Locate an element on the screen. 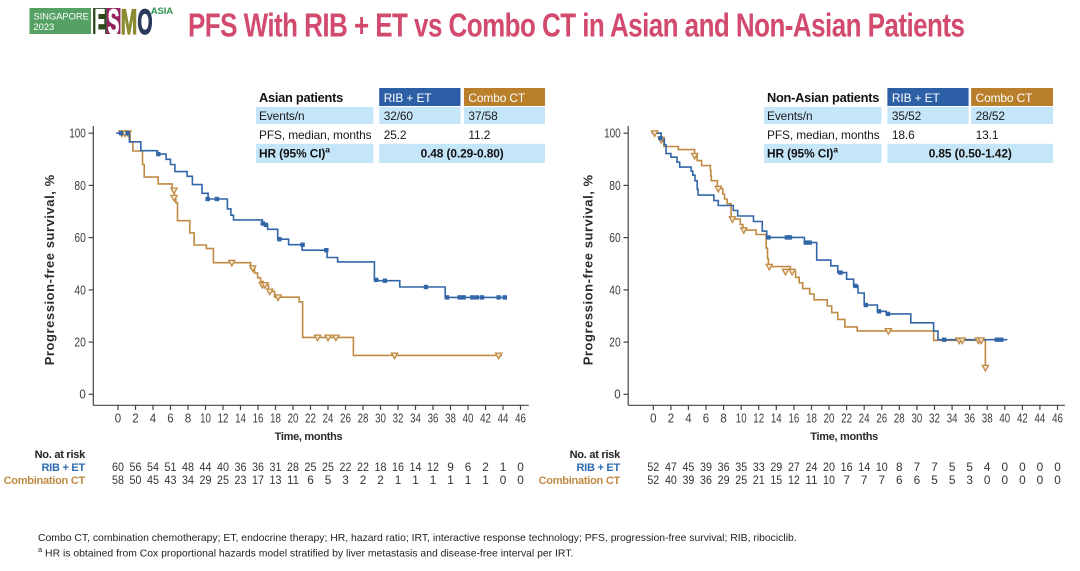 This screenshot has width=1080, height=571. svg-text: 28/52 is located at coordinates (991, 116).